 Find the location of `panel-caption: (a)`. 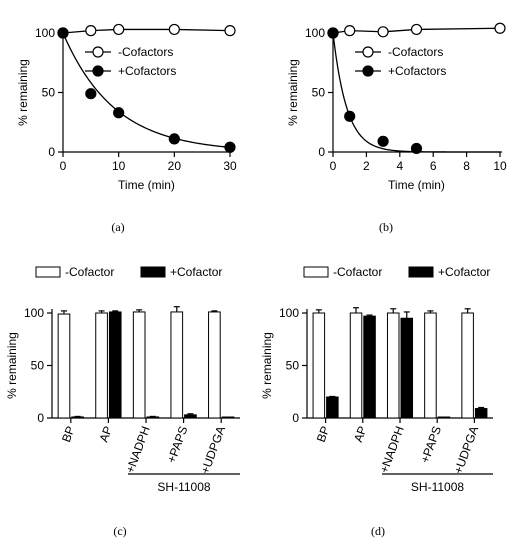

panel-caption: (a) is located at coordinates (117, 227).